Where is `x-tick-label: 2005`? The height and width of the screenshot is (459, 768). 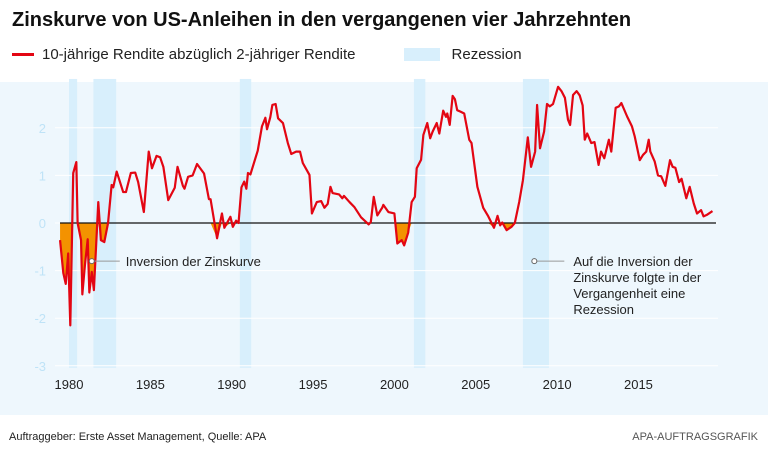 x-tick-label: 2005 is located at coordinates (475, 384).